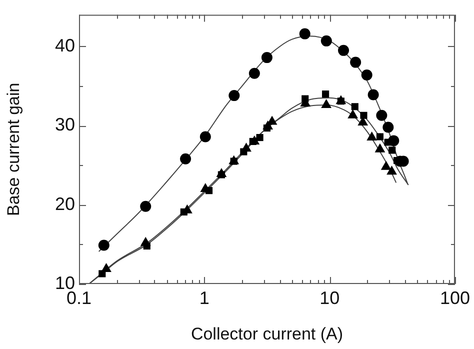 The width and height of the screenshot is (474, 349). I want to click on x-tick-label: 1, so click(204, 298).